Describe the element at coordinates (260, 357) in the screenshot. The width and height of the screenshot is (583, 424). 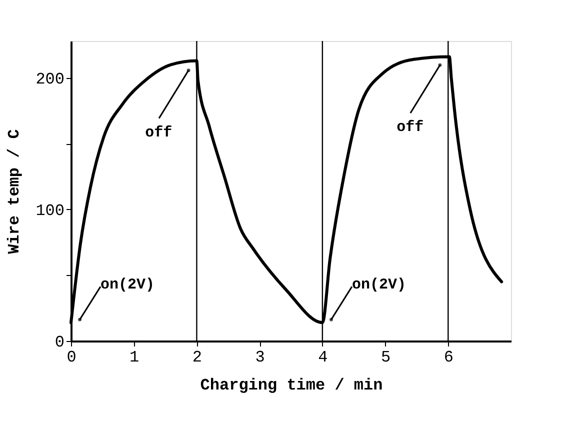
I see `x-tick-label: 3` at that location.